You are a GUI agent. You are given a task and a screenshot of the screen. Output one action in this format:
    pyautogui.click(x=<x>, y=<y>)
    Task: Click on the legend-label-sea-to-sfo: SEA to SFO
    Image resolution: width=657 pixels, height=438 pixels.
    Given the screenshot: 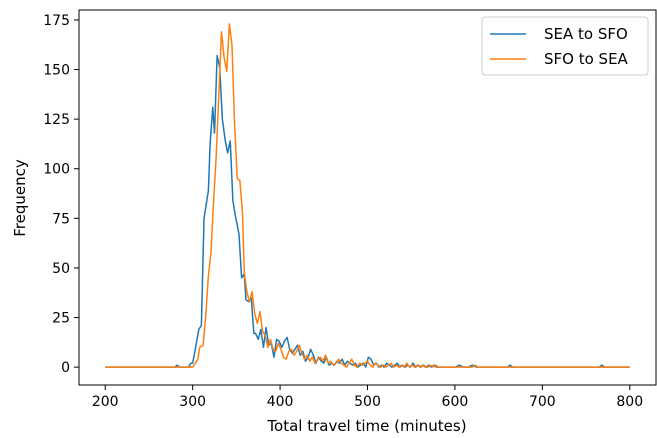 What is the action you would take?
    pyautogui.click(x=586, y=34)
    